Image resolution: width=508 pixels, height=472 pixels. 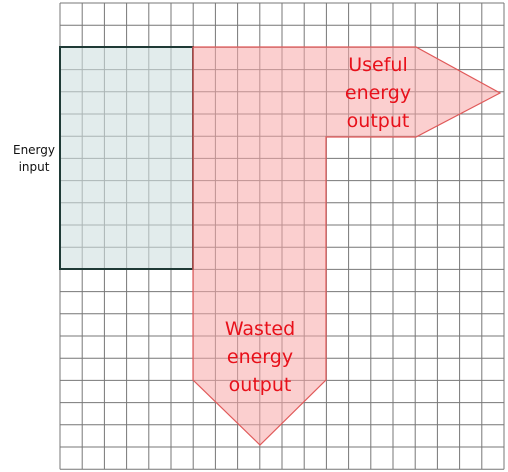 I want to click on useful-output-label: output, so click(x=378, y=121).